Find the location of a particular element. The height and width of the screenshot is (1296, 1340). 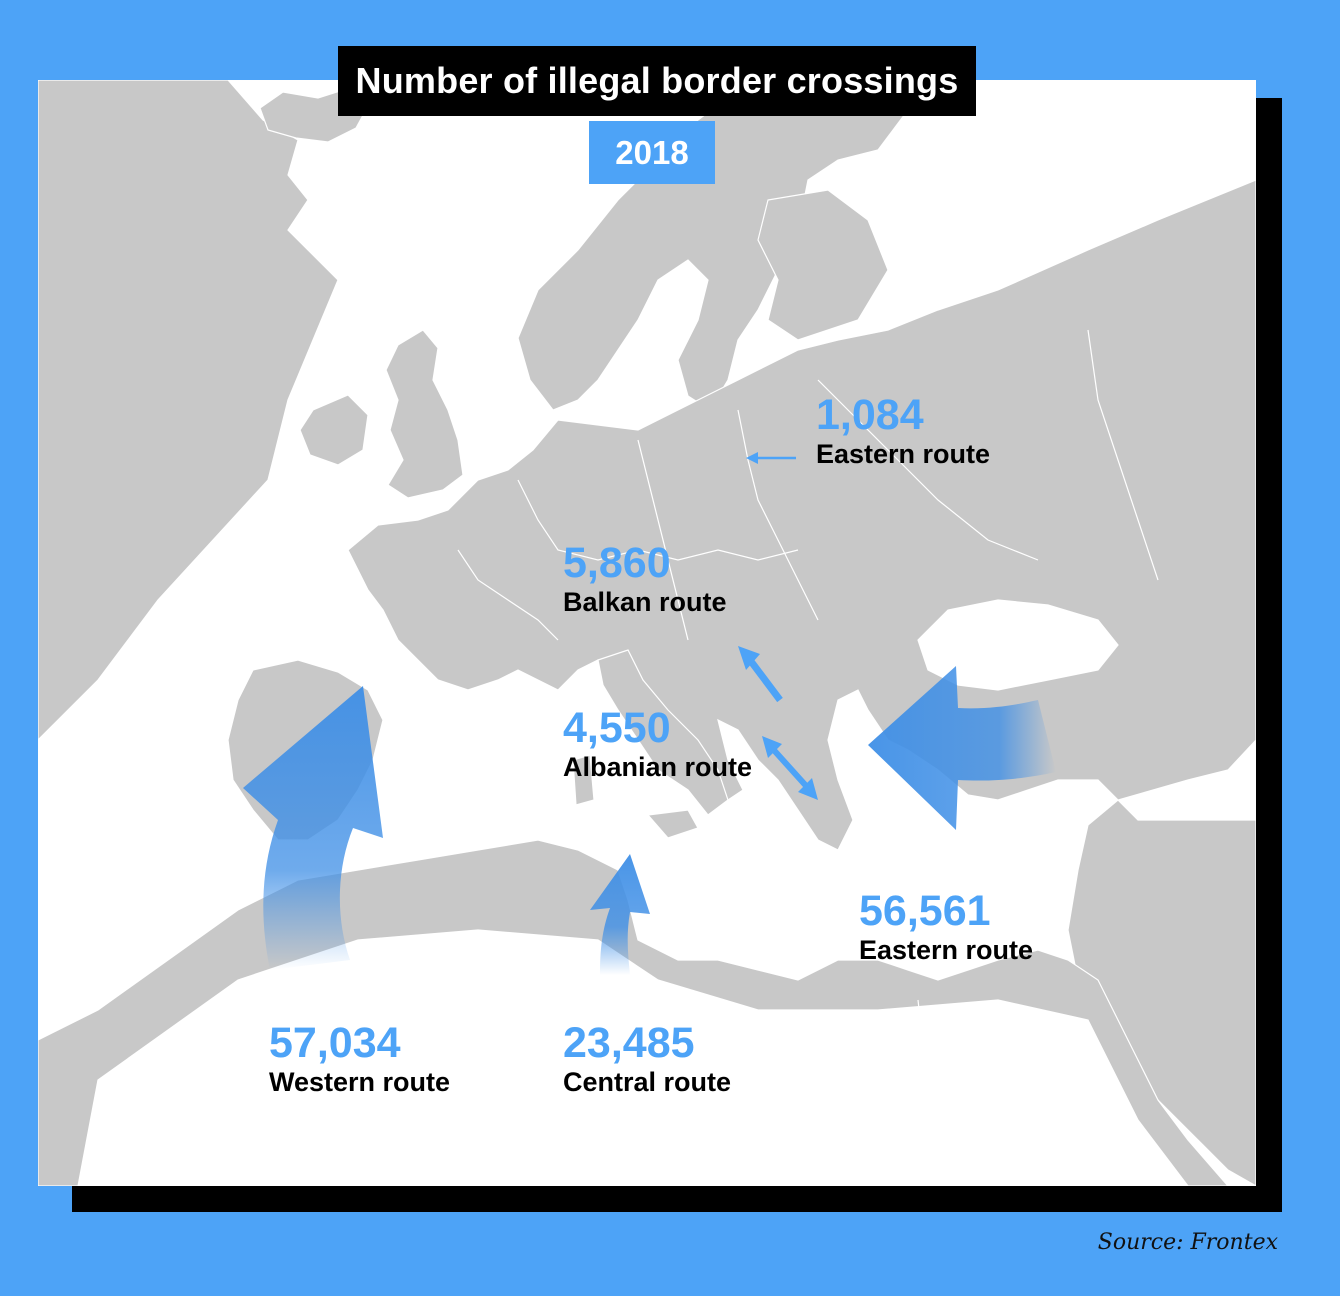

route-name: Albanian route is located at coordinates (658, 767).